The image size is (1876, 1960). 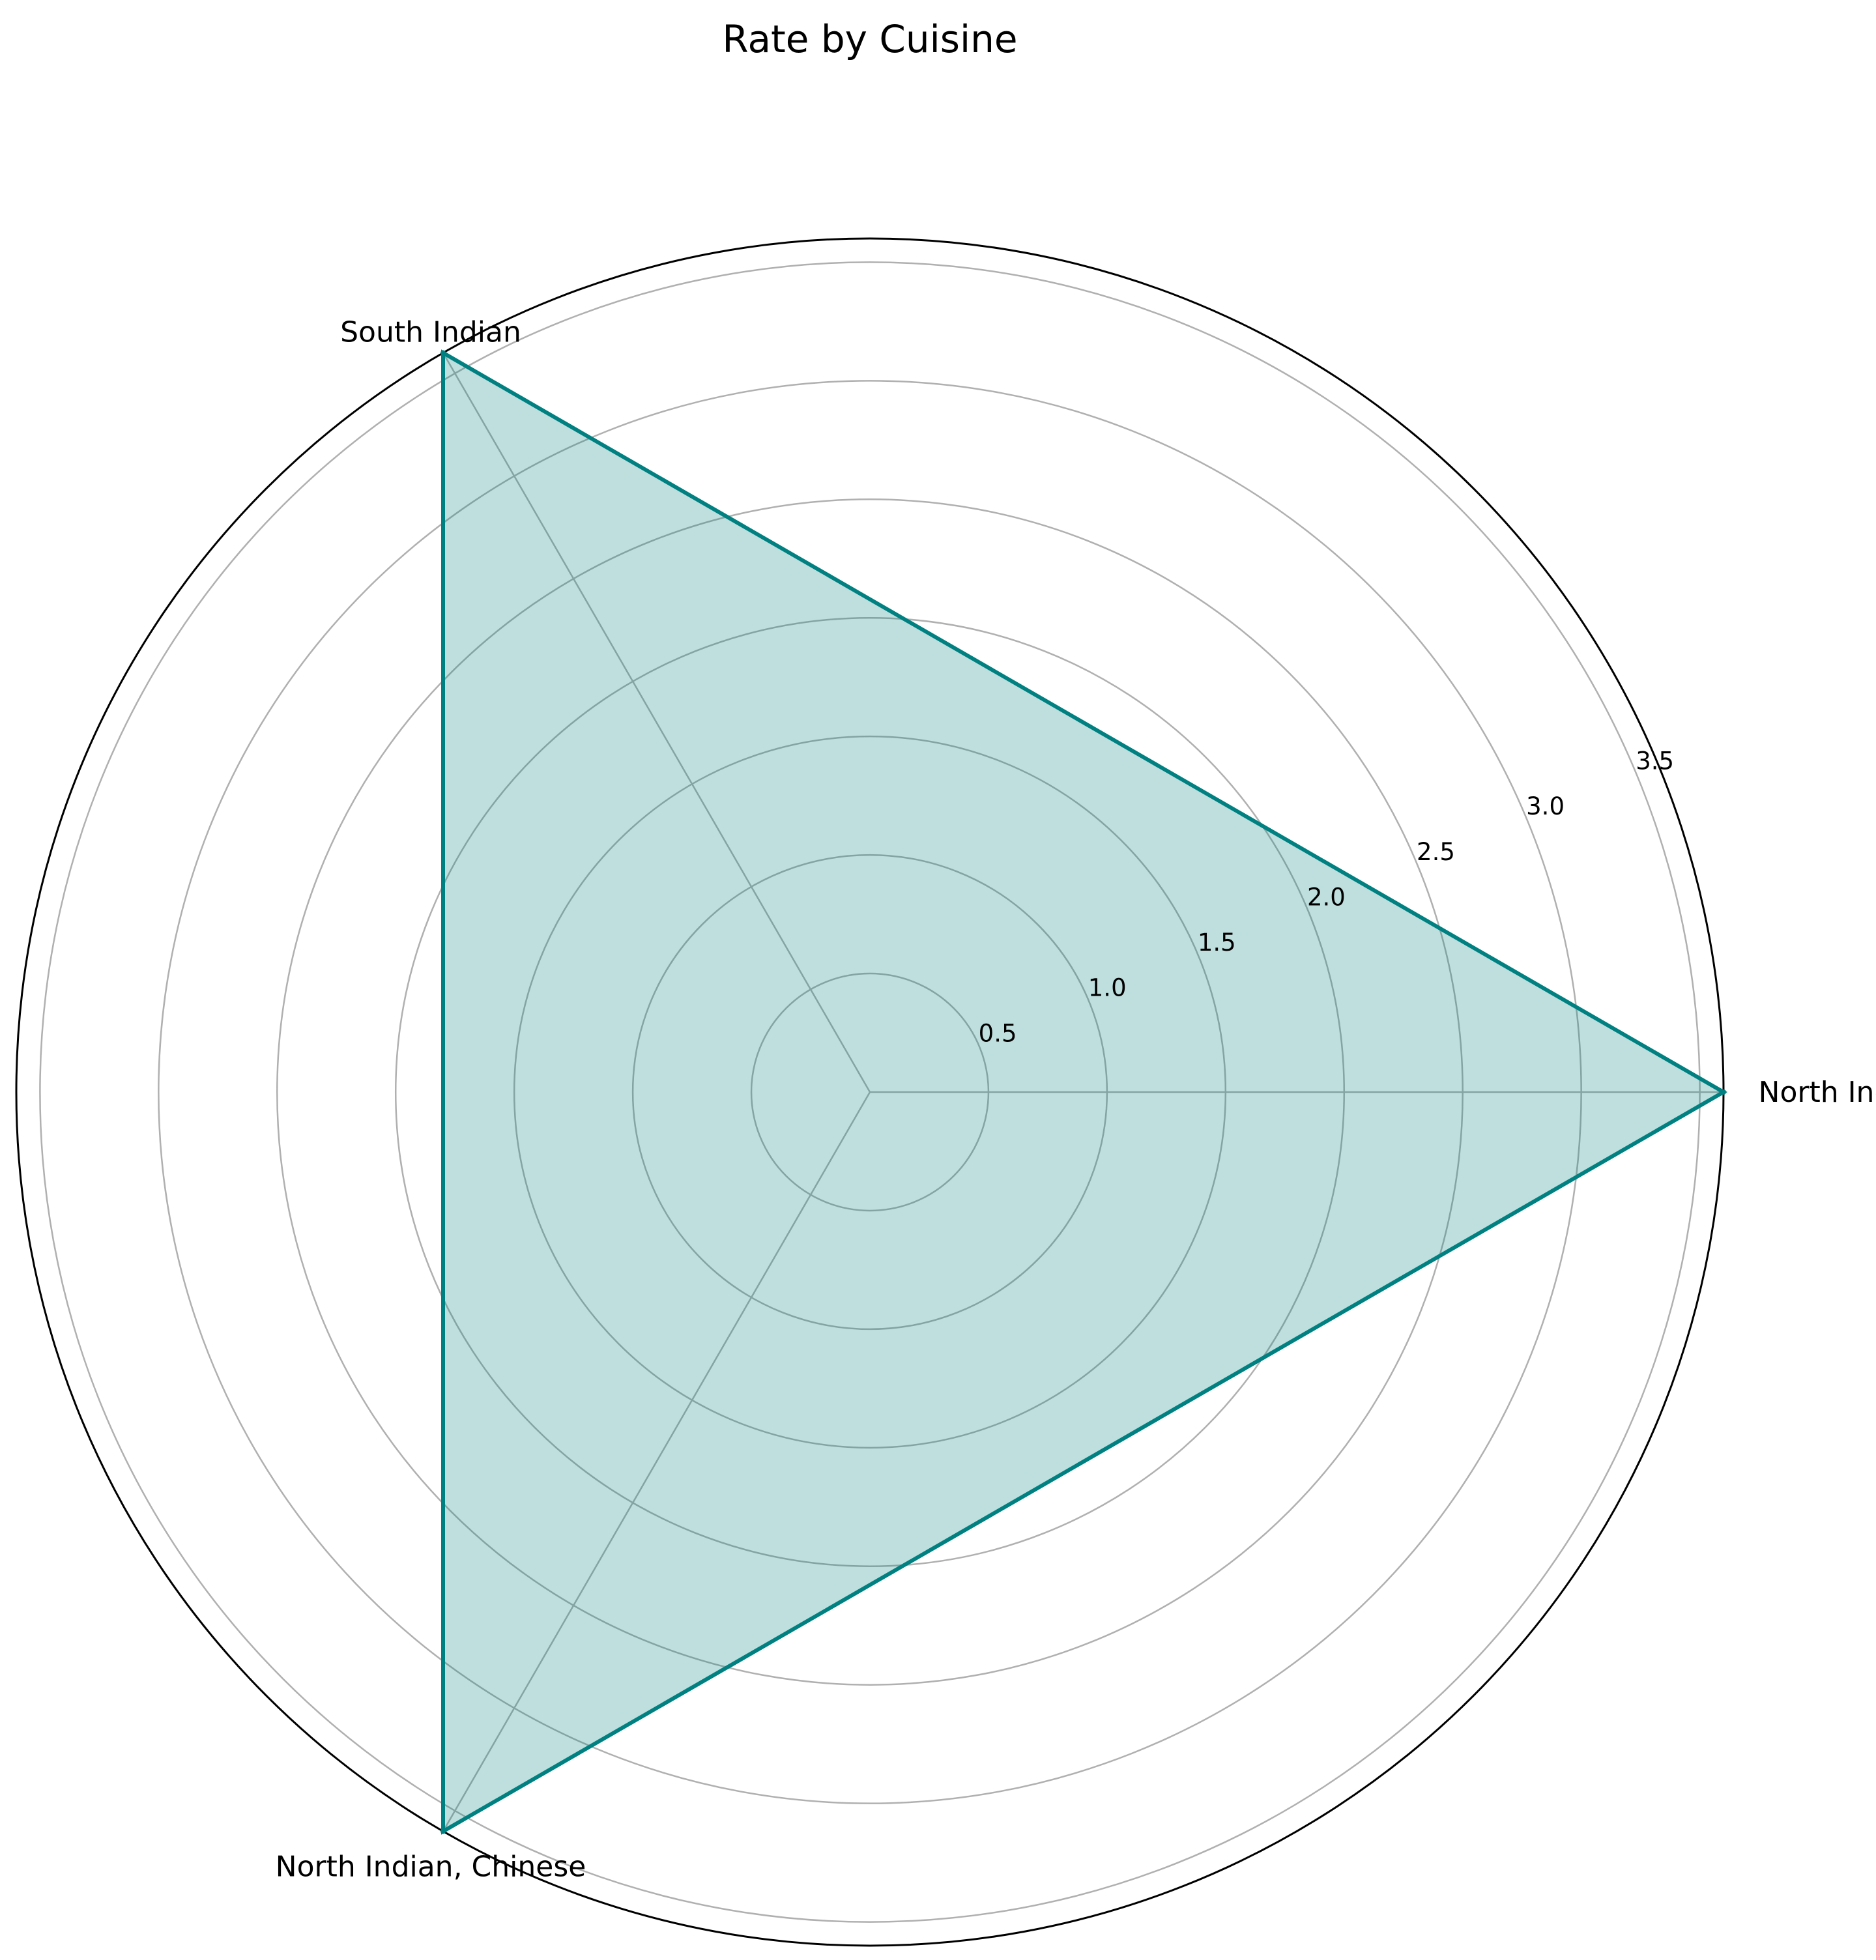 I want to click on category-label: North Indian, so click(x=1817, y=1092).